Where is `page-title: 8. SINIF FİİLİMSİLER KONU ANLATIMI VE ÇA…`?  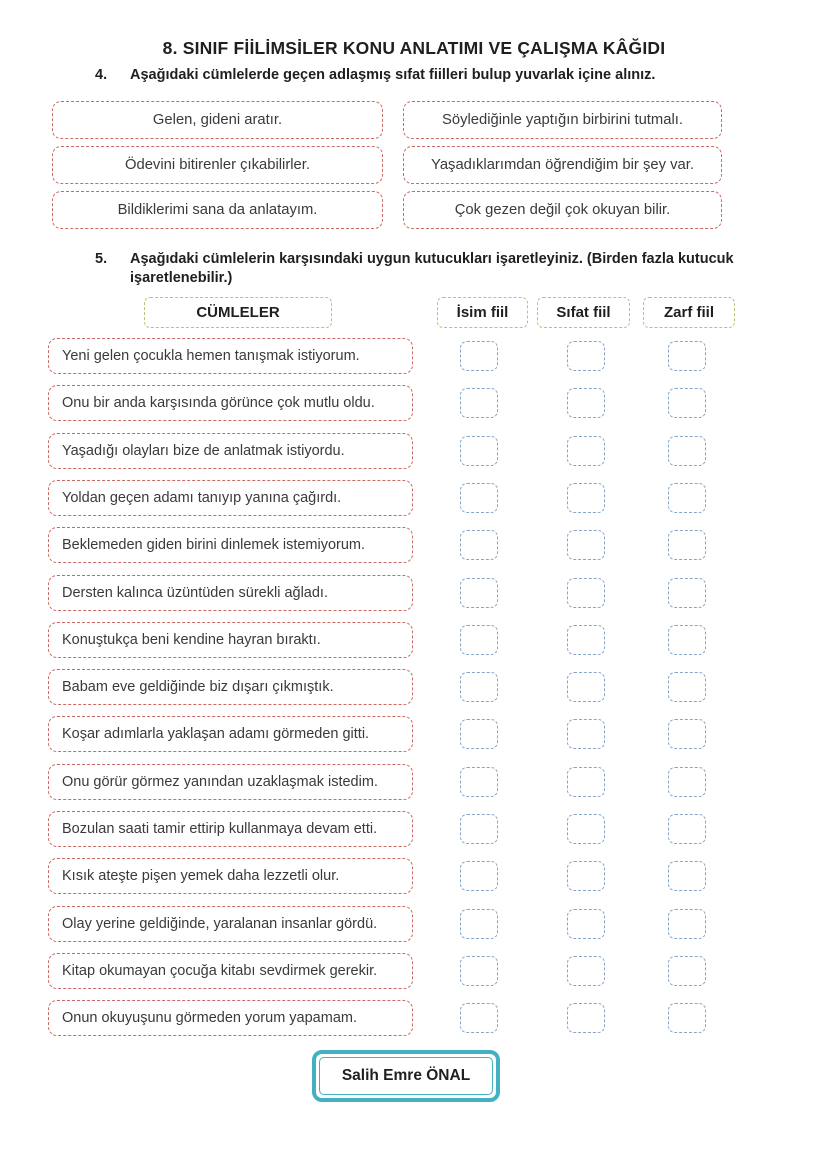 page-title: 8. SINIF FİİLİMSİLER KONU ANLATIMI VE ÇA… is located at coordinates (414, 48).